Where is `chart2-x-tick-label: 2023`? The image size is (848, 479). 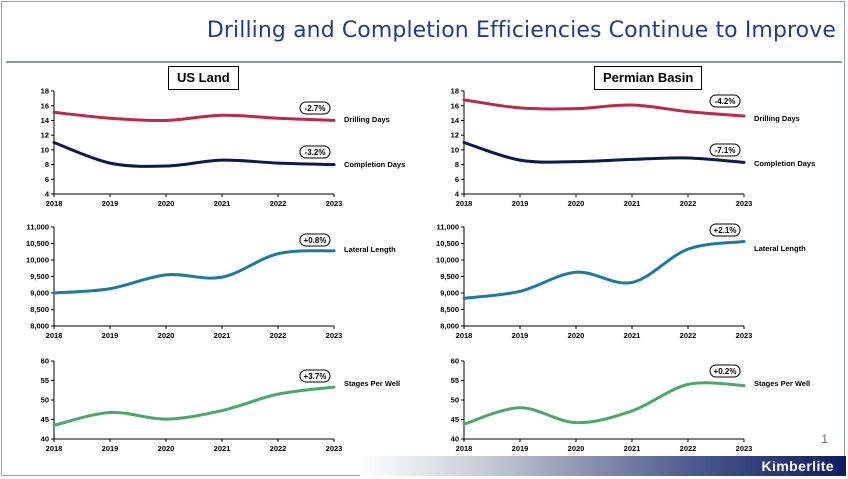 chart2-x-tick-label: 2023 is located at coordinates (334, 335).